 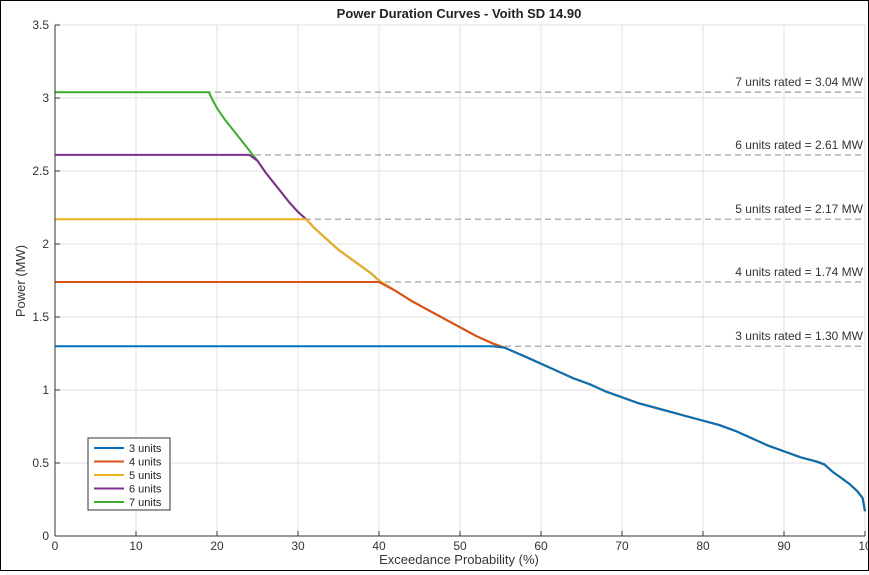 What do you see at coordinates (459, 559) in the screenshot?
I see `x-axis-label: Exceedance Probability (%)` at bounding box center [459, 559].